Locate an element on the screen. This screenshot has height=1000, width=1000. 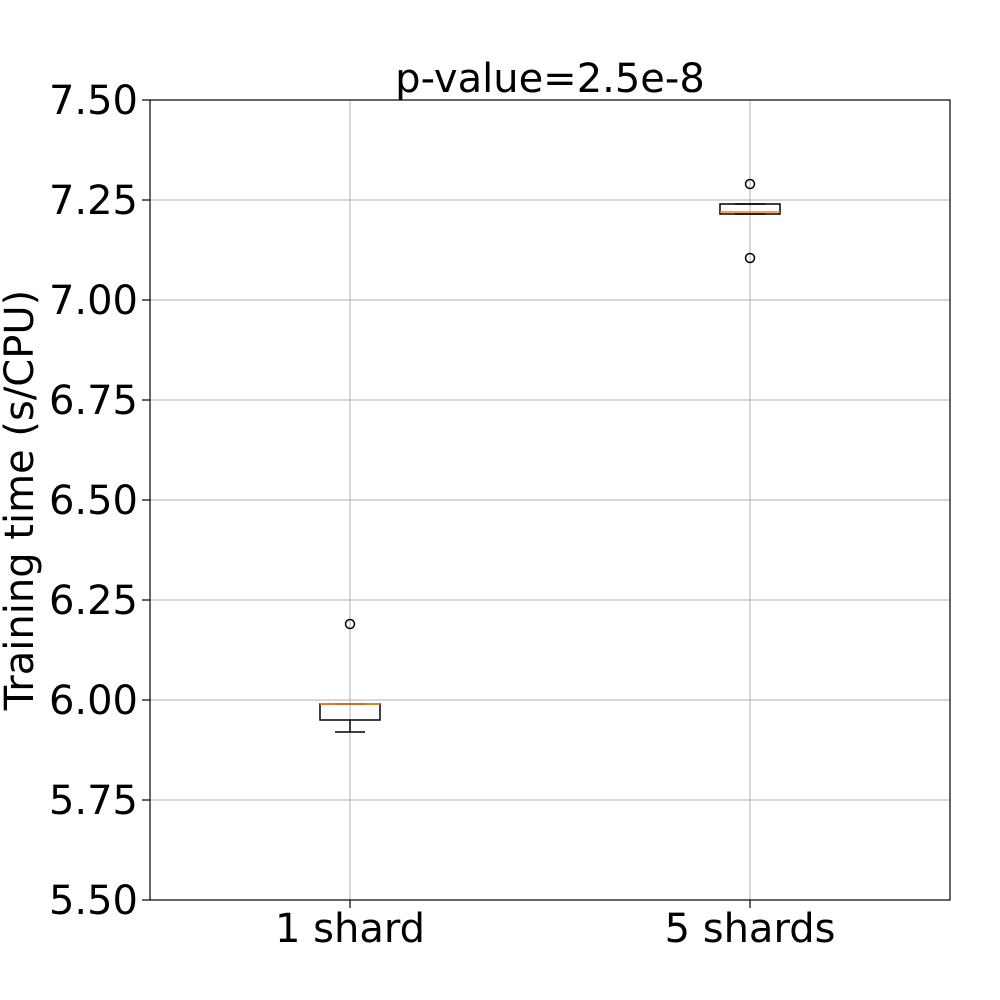
x-tick-label: 5 shards is located at coordinates (750, 929).